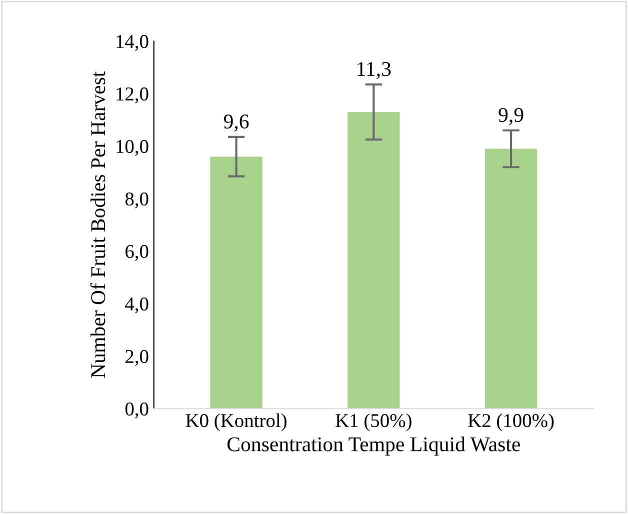 This screenshot has width=628, height=514. What do you see at coordinates (137, 358) in the screenshot?
I see `y-tick-label: 2,0` at bounding box center [137, 358].